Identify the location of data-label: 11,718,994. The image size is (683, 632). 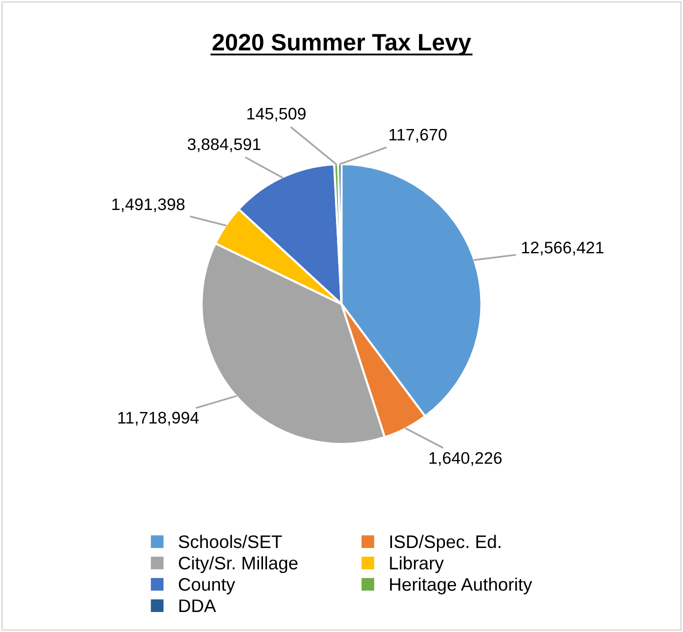
(158, 419).